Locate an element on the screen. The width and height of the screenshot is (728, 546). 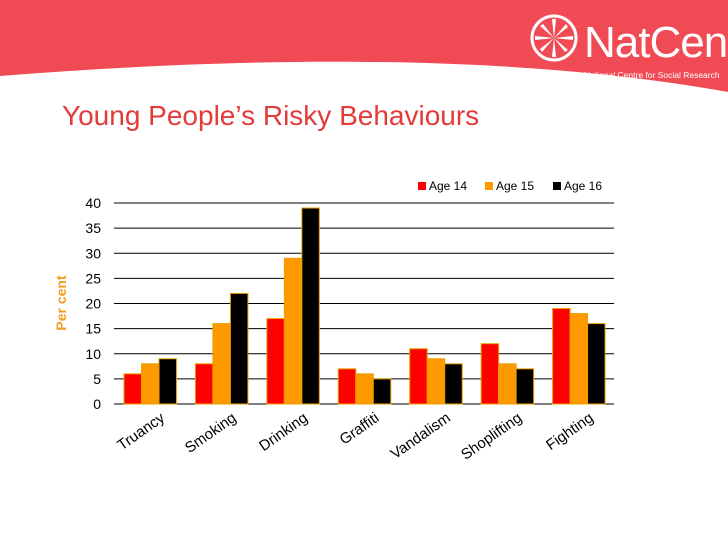
y-tick-label: 40 is located at coordinates (93, 203).